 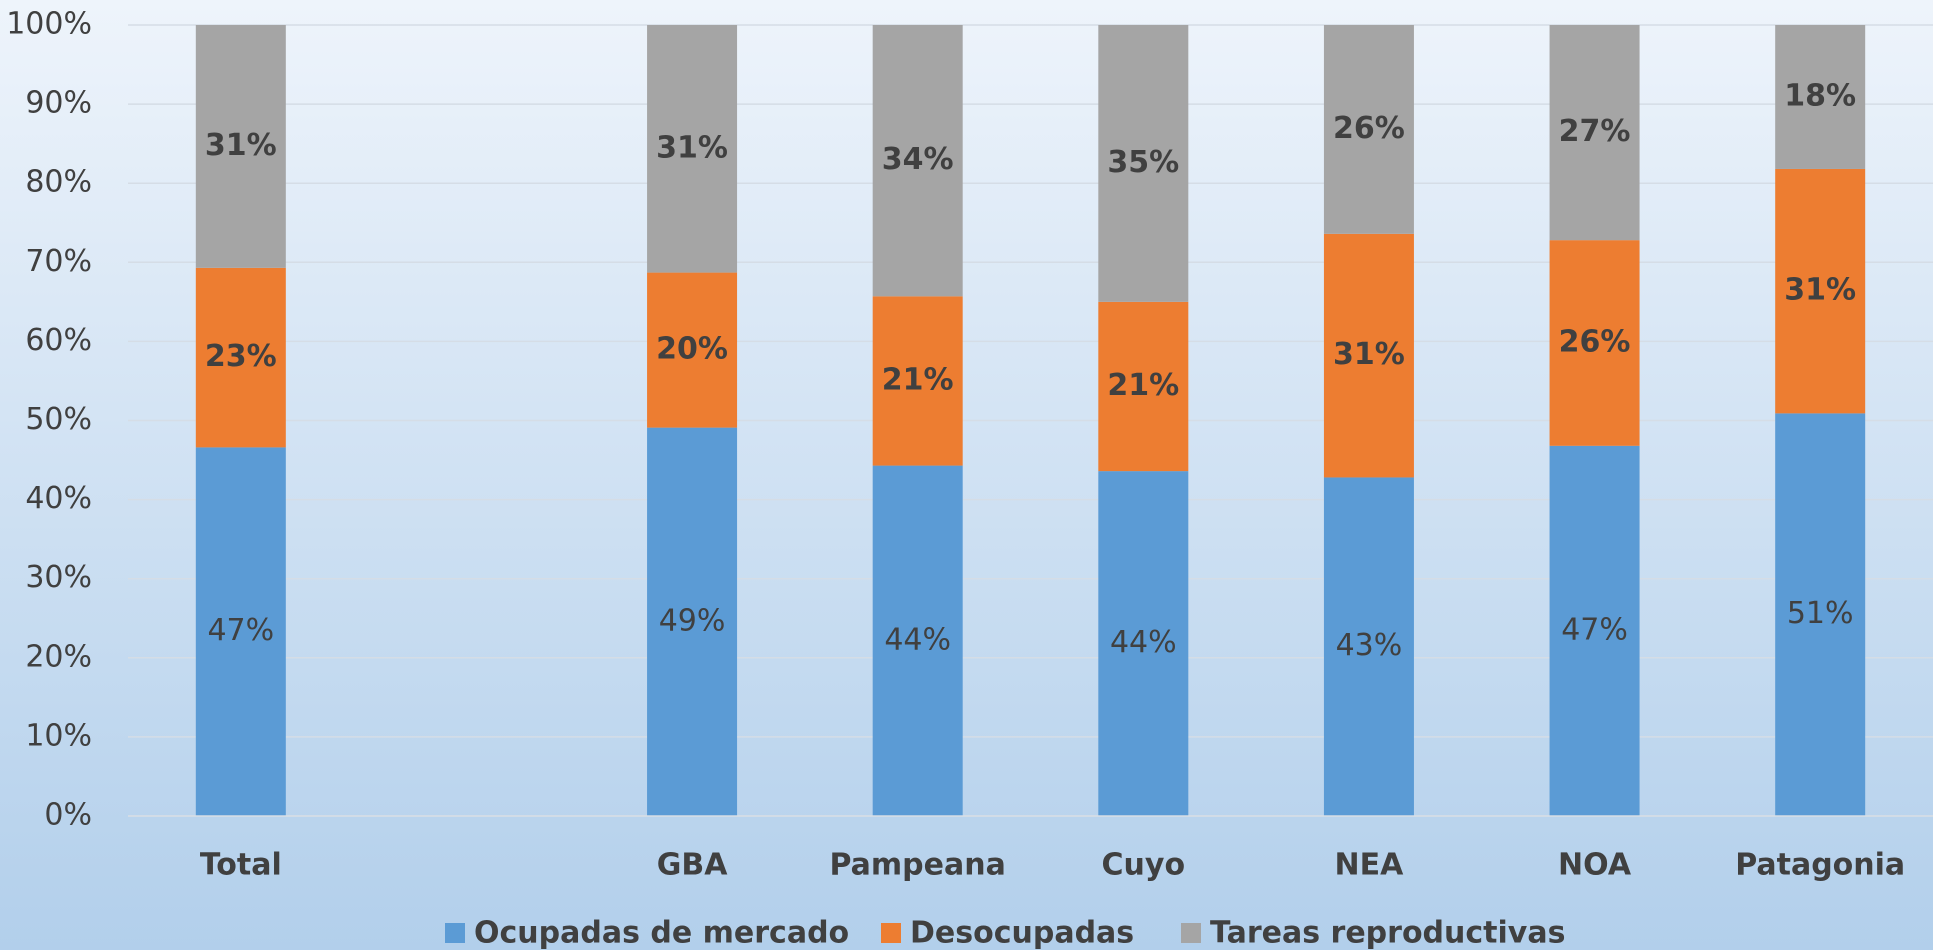 What do you see at coordinates (1144, 865) in the screenshot?
I see `x-tick-label: Cuyo` at bounding box center [1144, 865].